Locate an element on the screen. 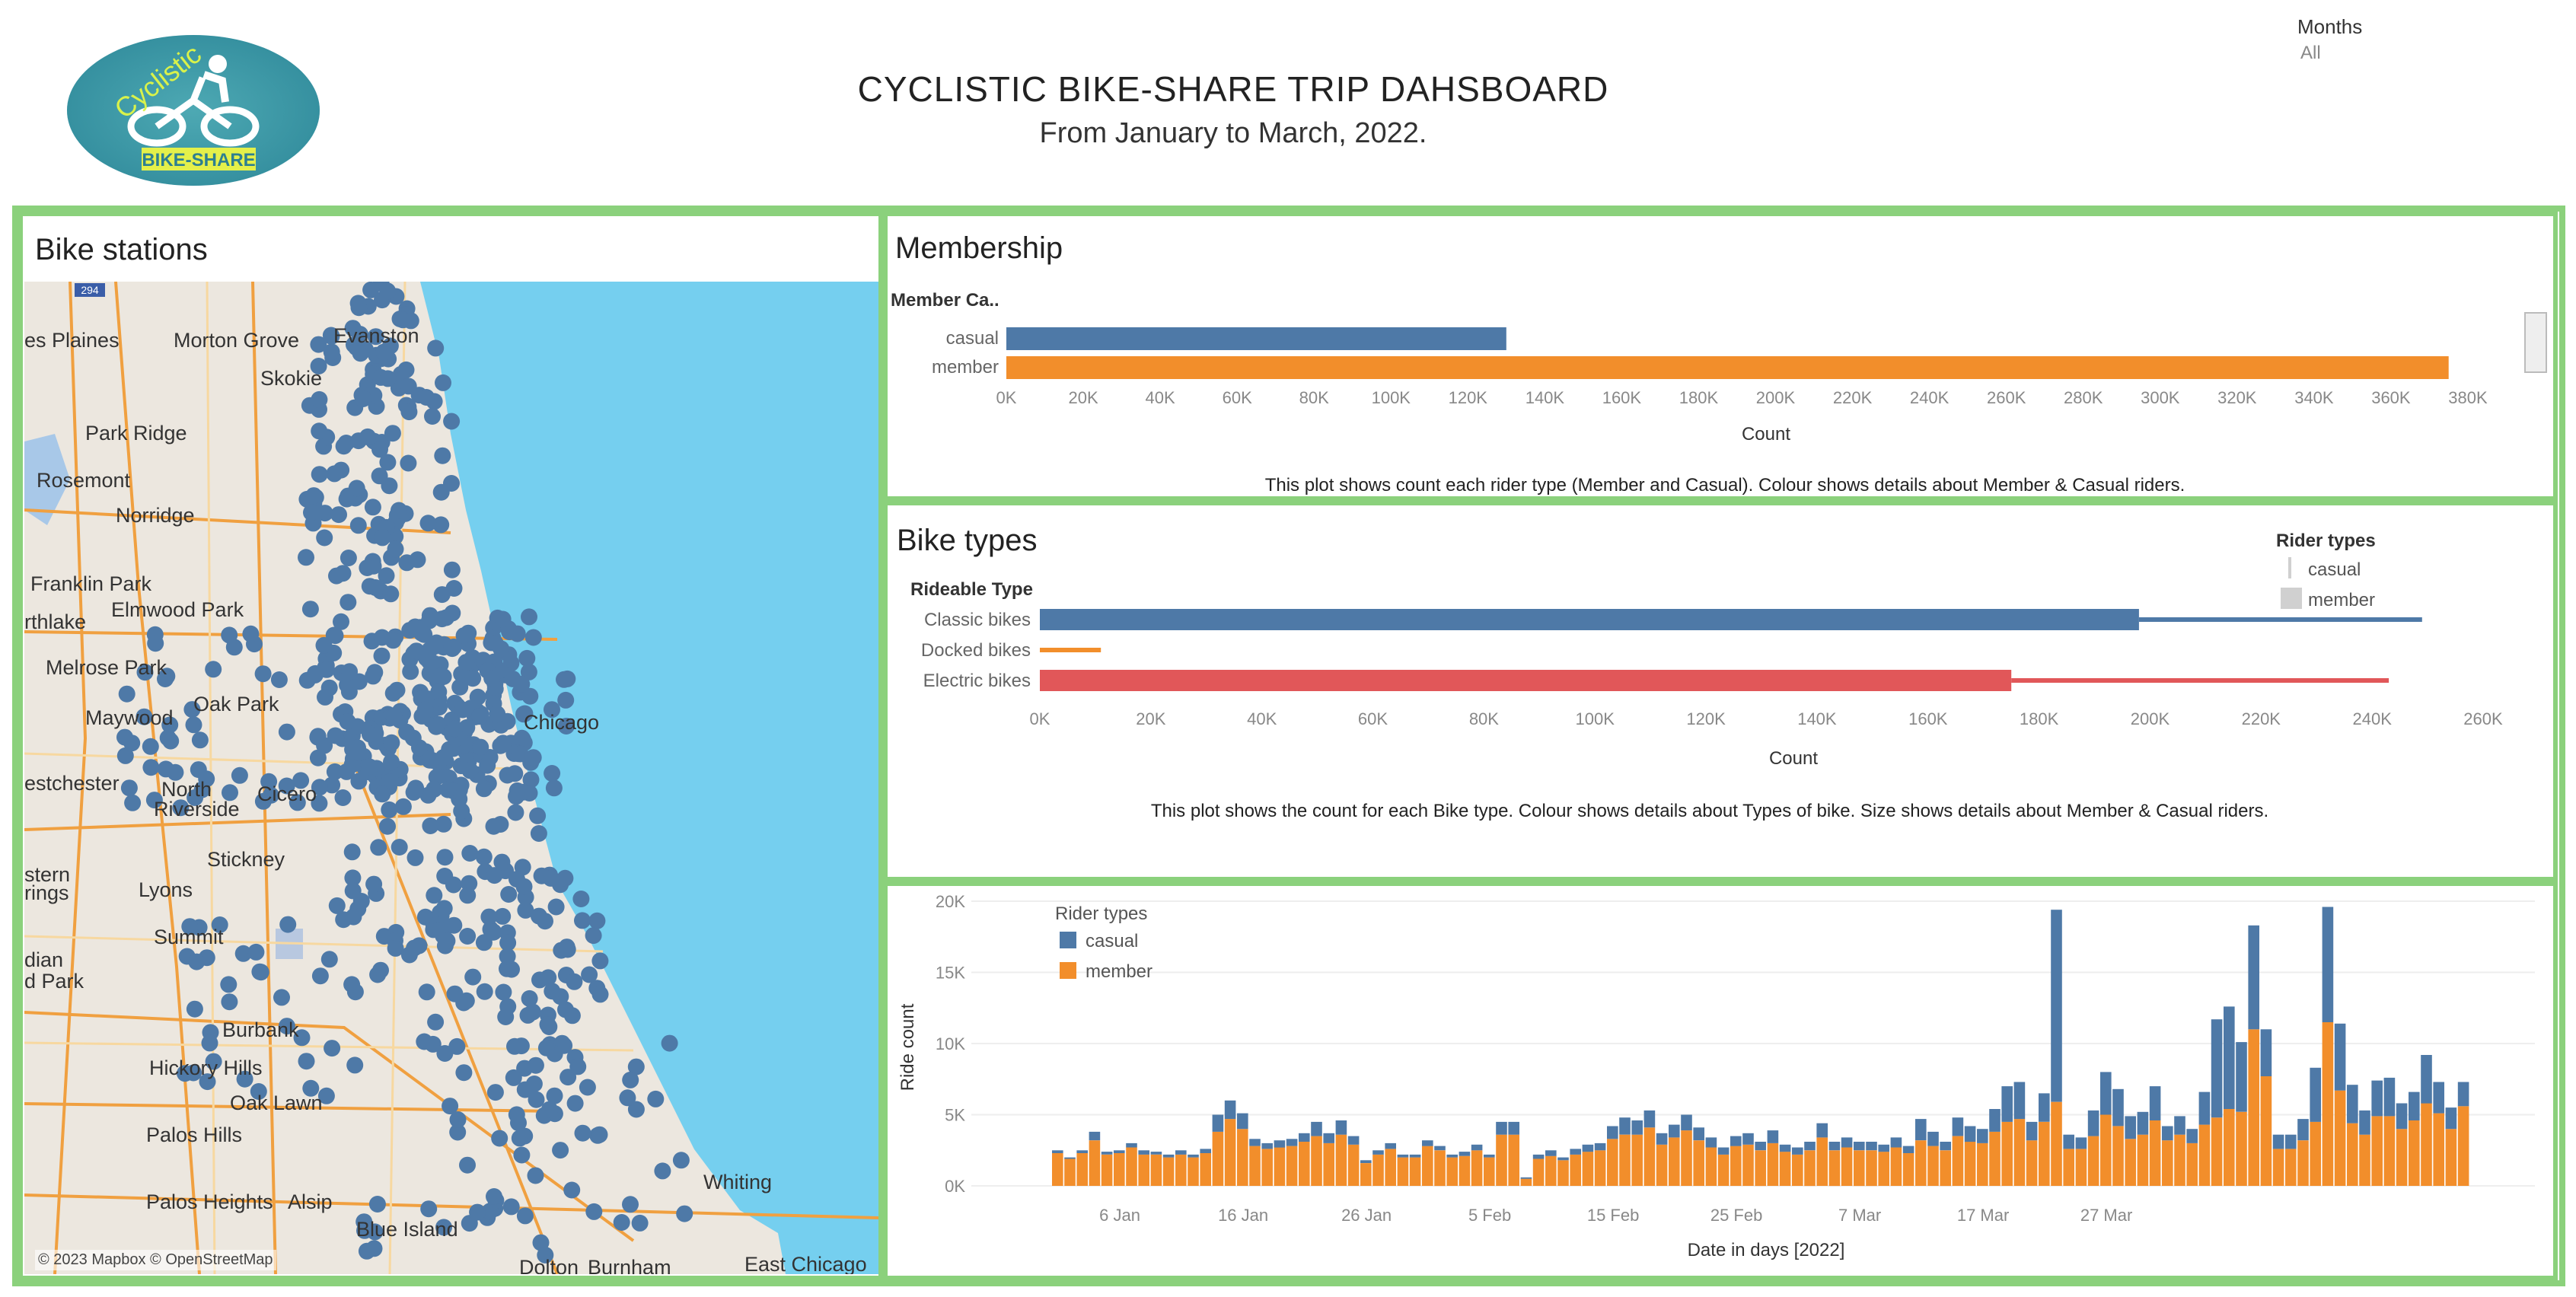 This screenshot has height=1297, width=2576. months-filter-dropdown: All is located at coordinates (2310, 53).